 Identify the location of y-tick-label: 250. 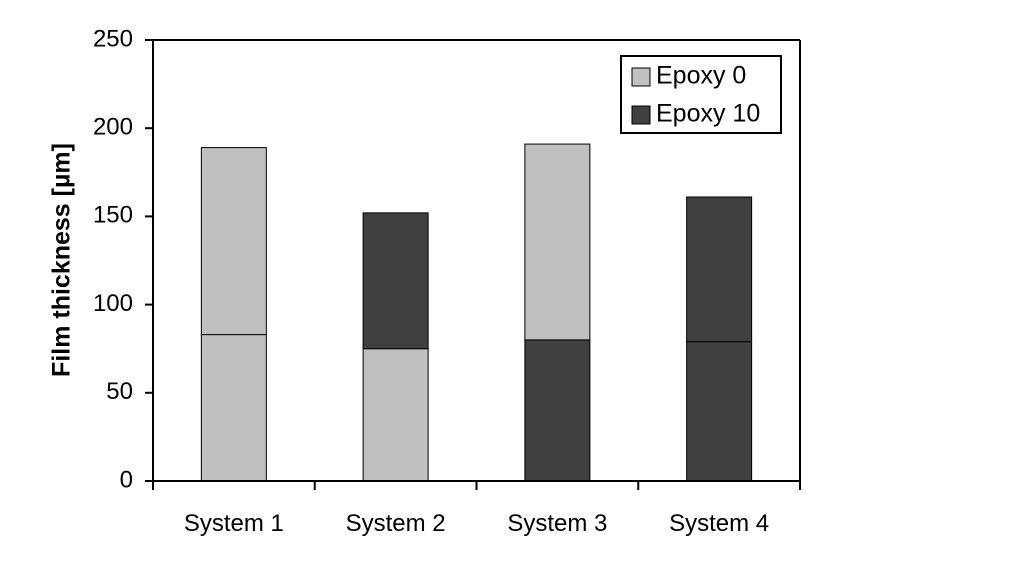
(113, 38).